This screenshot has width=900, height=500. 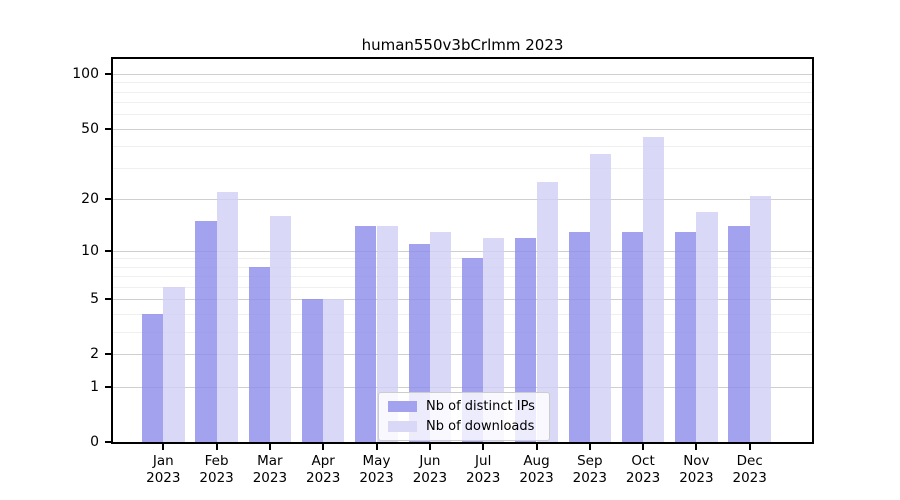 I want to click on x-tick-label-sep: Sep 2023, so click(x=590, y=470).